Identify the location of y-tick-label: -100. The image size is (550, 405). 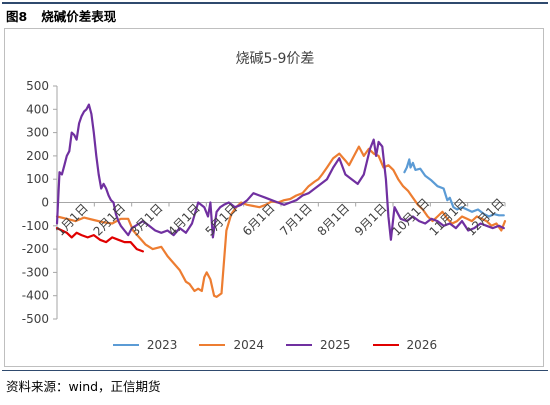
(35, 226).